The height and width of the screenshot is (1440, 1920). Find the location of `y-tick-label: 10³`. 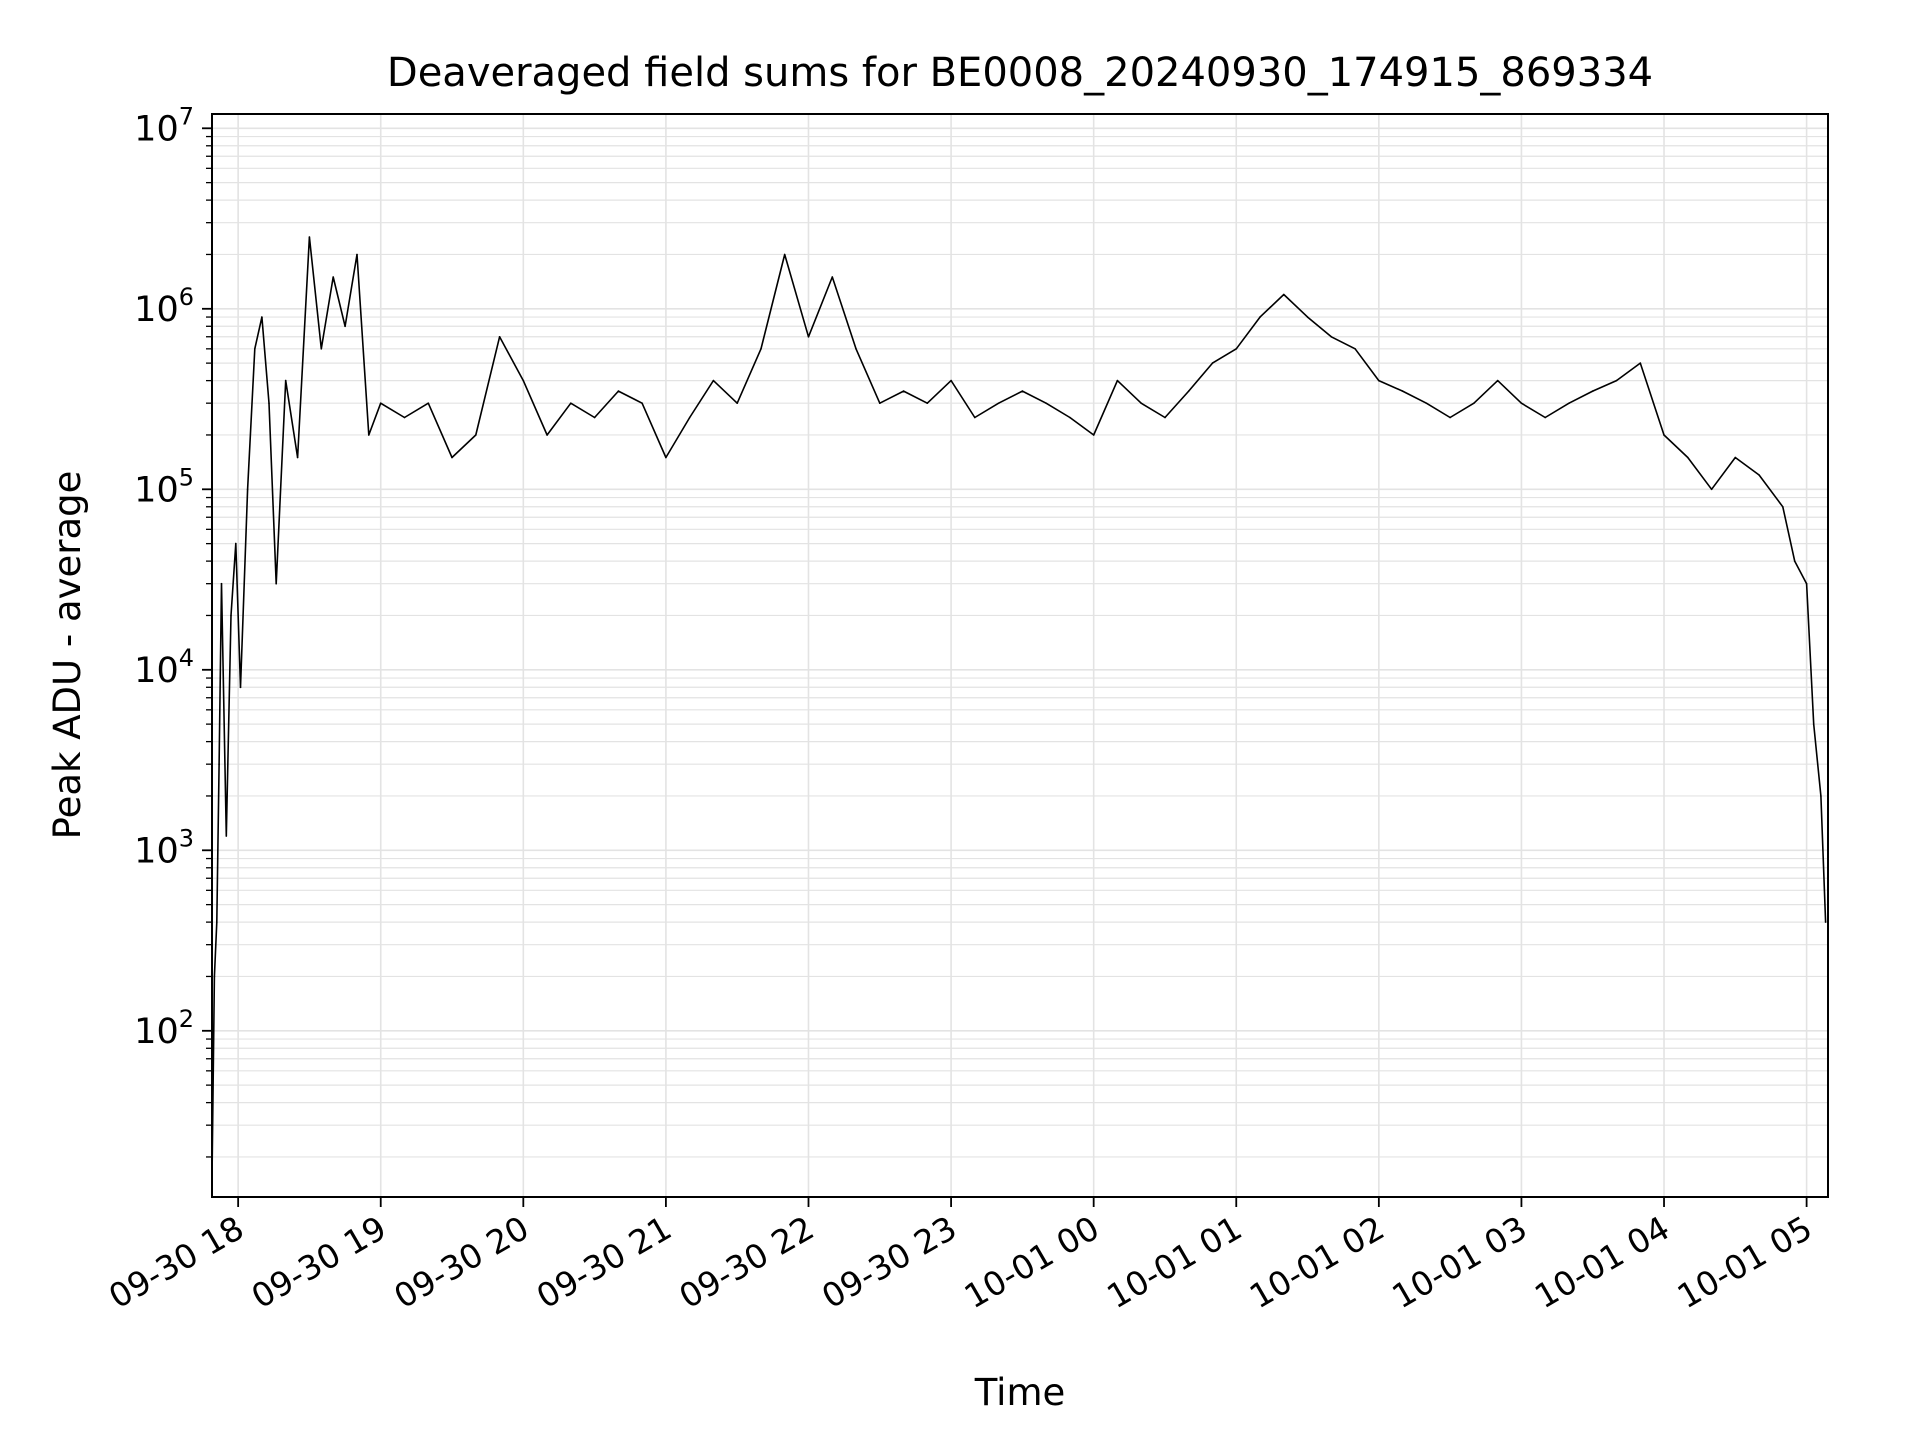

y-tick-label: 10³ is located at coordinates (164, 847).